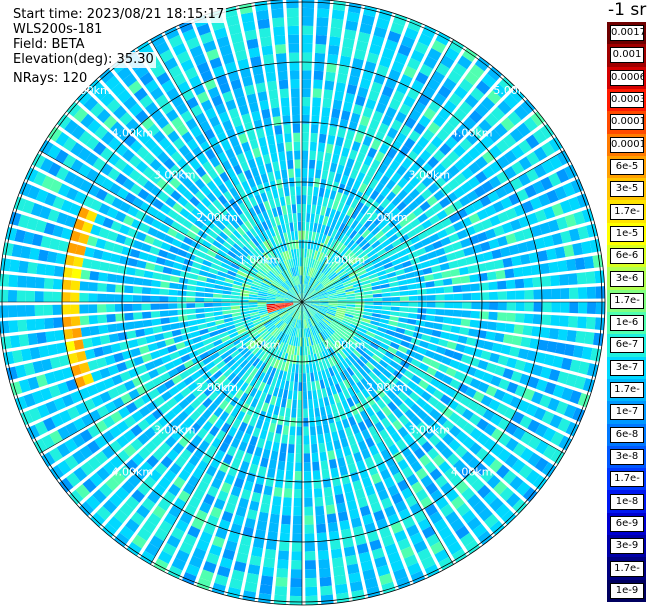 The width and height of the screenshot is (647, 607). I want to click on colorbar-tick-label: 1.7e-9, so click(627, 568).